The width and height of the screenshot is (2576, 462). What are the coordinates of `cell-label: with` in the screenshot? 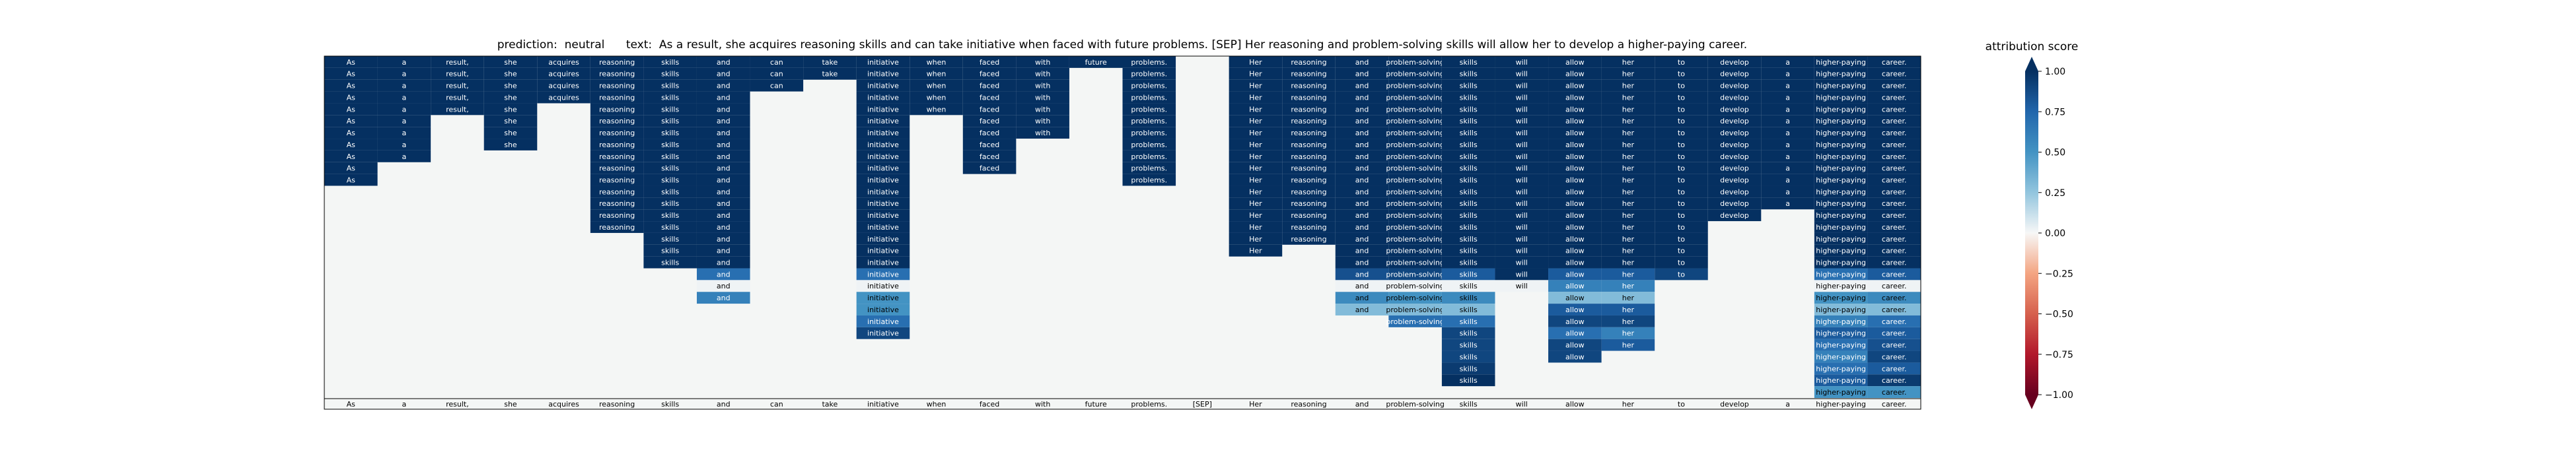 It's located at (1042, 121).